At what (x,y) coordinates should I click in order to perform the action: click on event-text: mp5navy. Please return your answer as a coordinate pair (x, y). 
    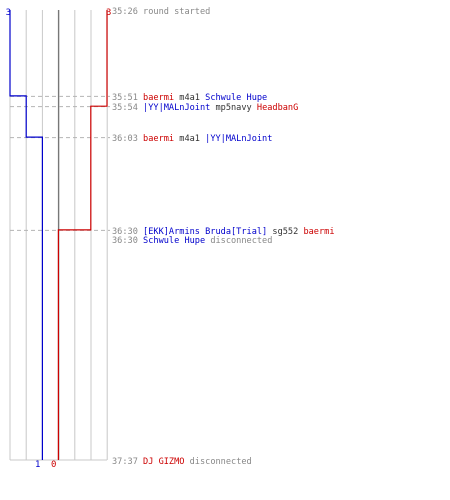
    Looking at the image, I should click on (230, 108).